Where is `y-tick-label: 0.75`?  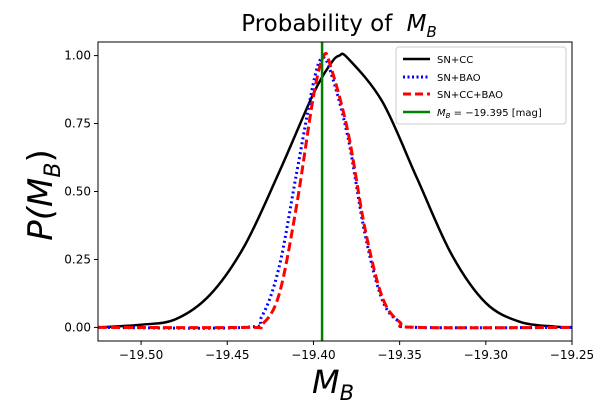 y-tick-label: 0.75 is located at coordinates (77, 124).